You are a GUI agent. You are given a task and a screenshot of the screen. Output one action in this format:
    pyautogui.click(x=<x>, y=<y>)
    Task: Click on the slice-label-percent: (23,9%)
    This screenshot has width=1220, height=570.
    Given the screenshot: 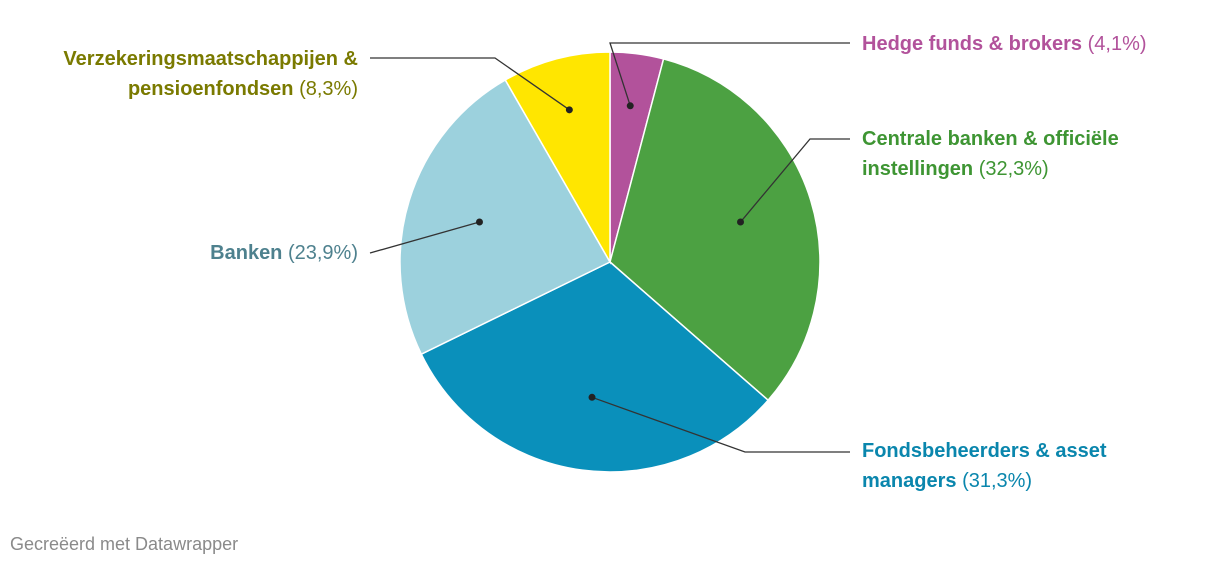 What is the action you would take?
    pyautogui.click(x=322, y=253)
    